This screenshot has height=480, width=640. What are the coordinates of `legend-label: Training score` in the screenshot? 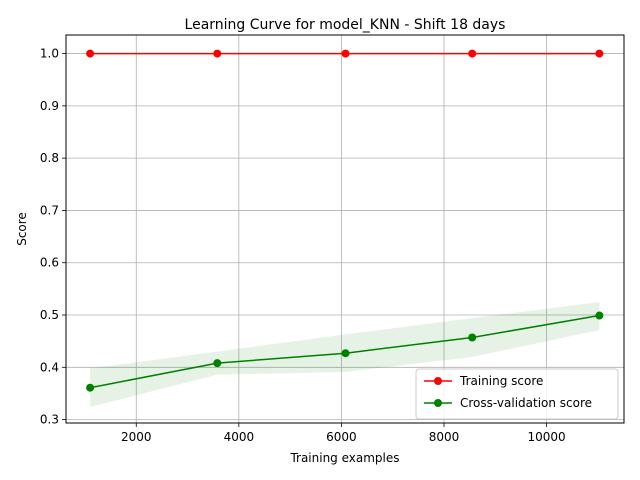 It's located at (501, 381).